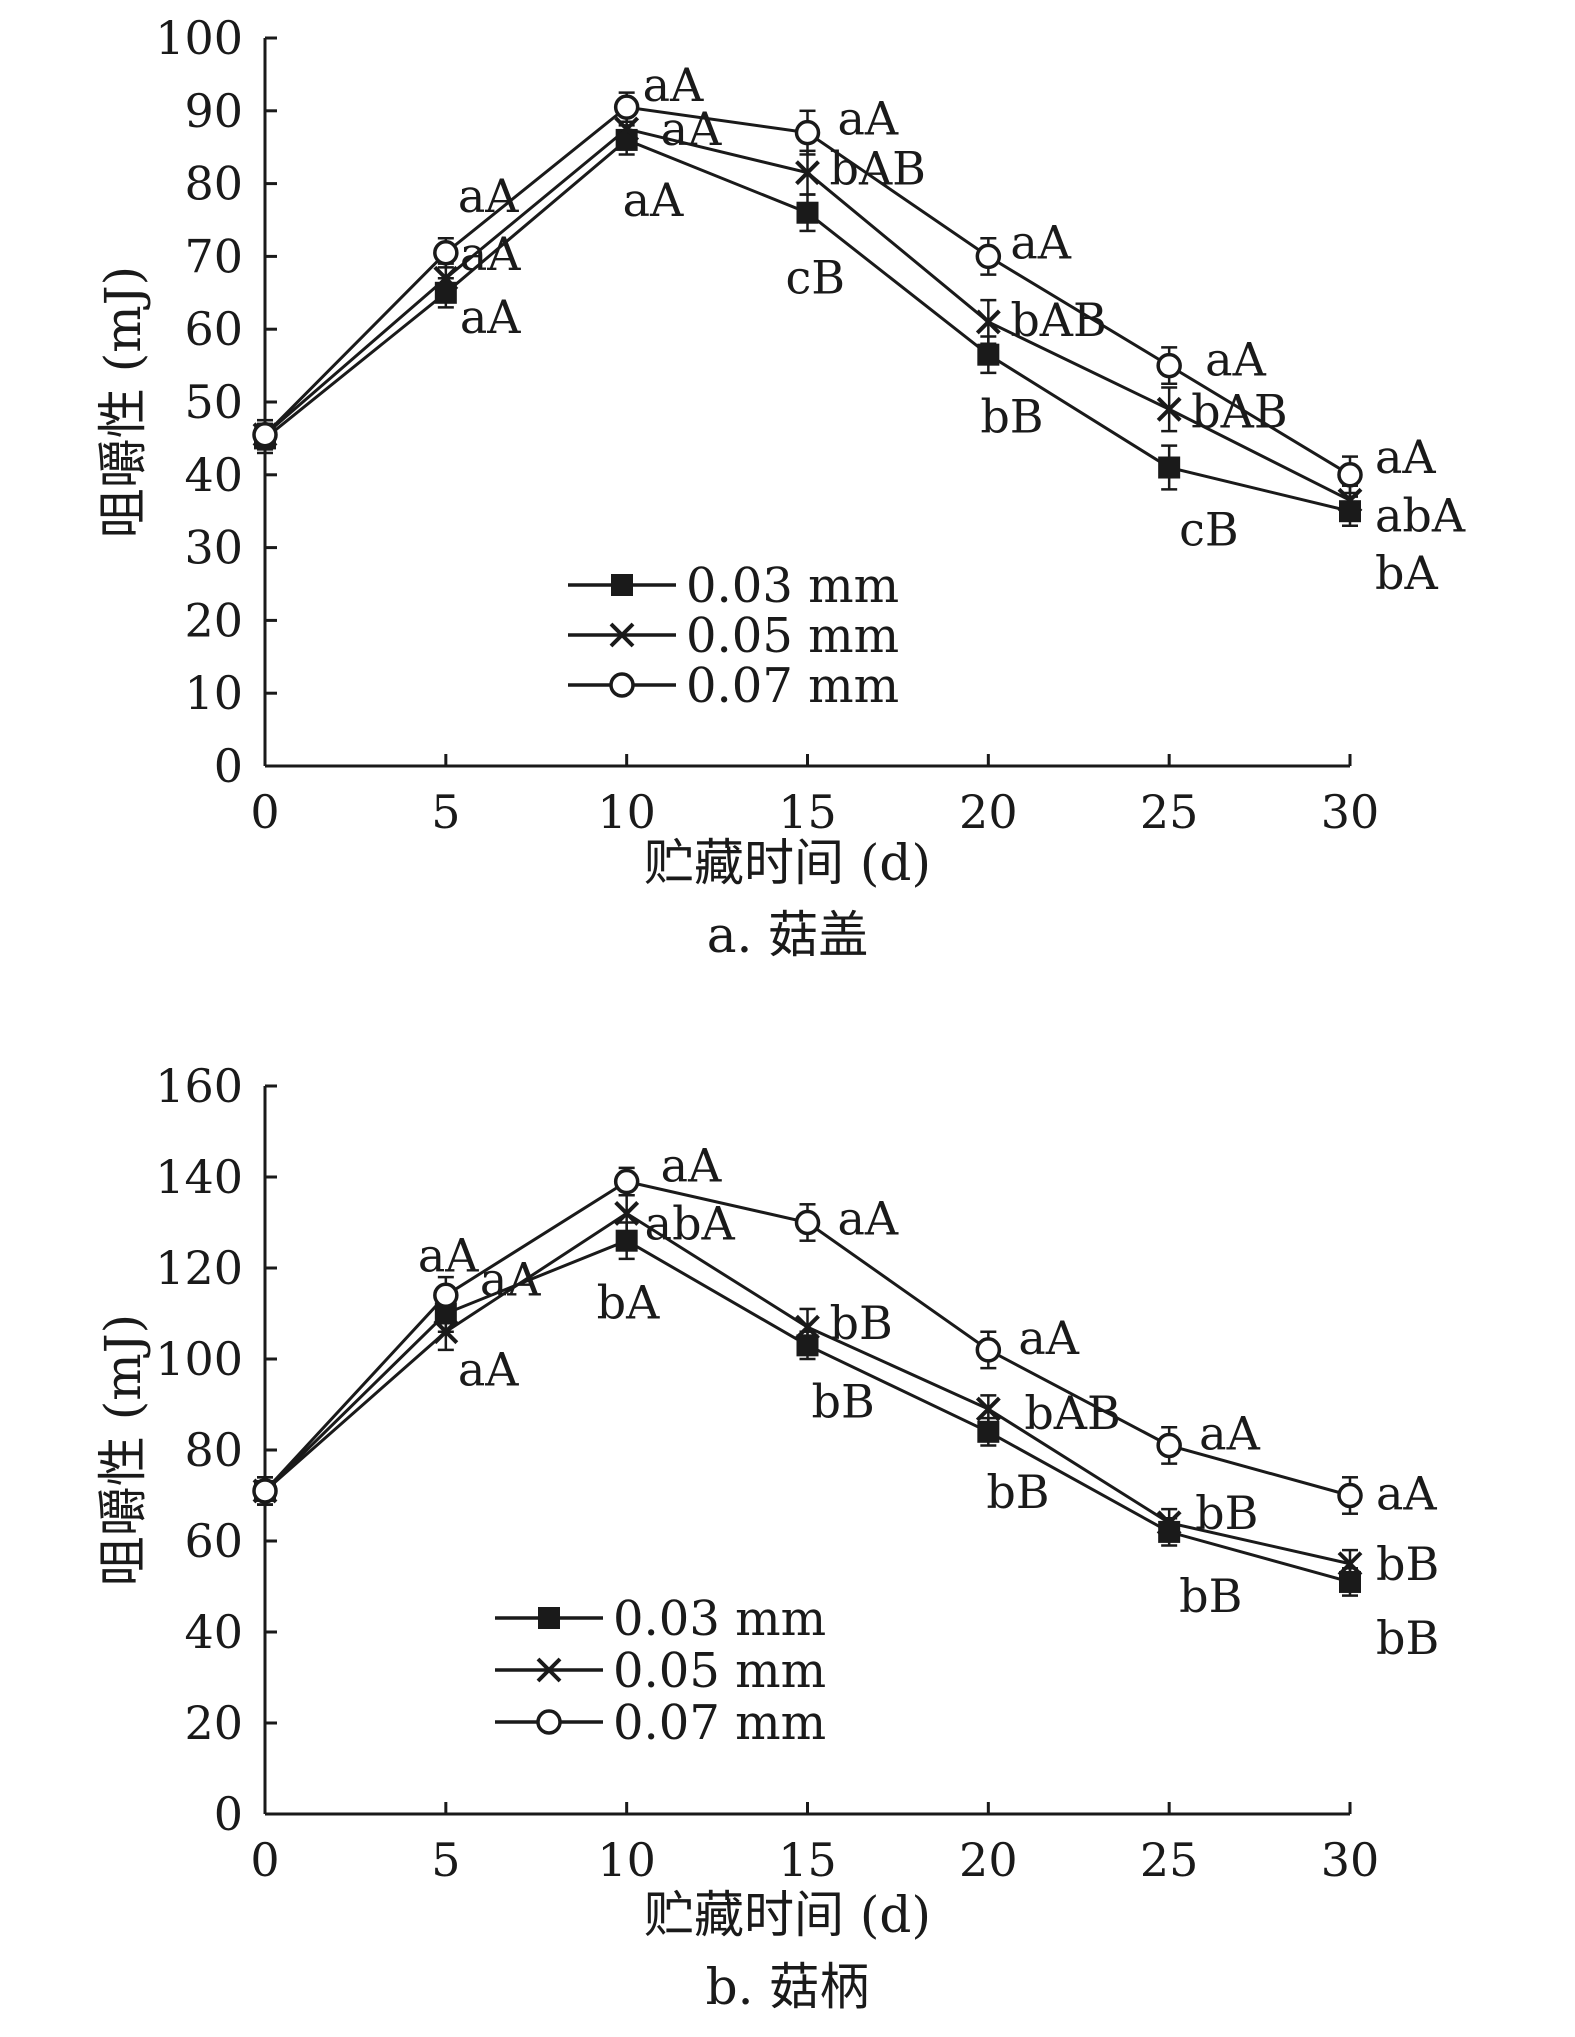 This screenshot has width=1575, height=2037. I want to click on legend-label: 0.07 mm, so click(792, 686).